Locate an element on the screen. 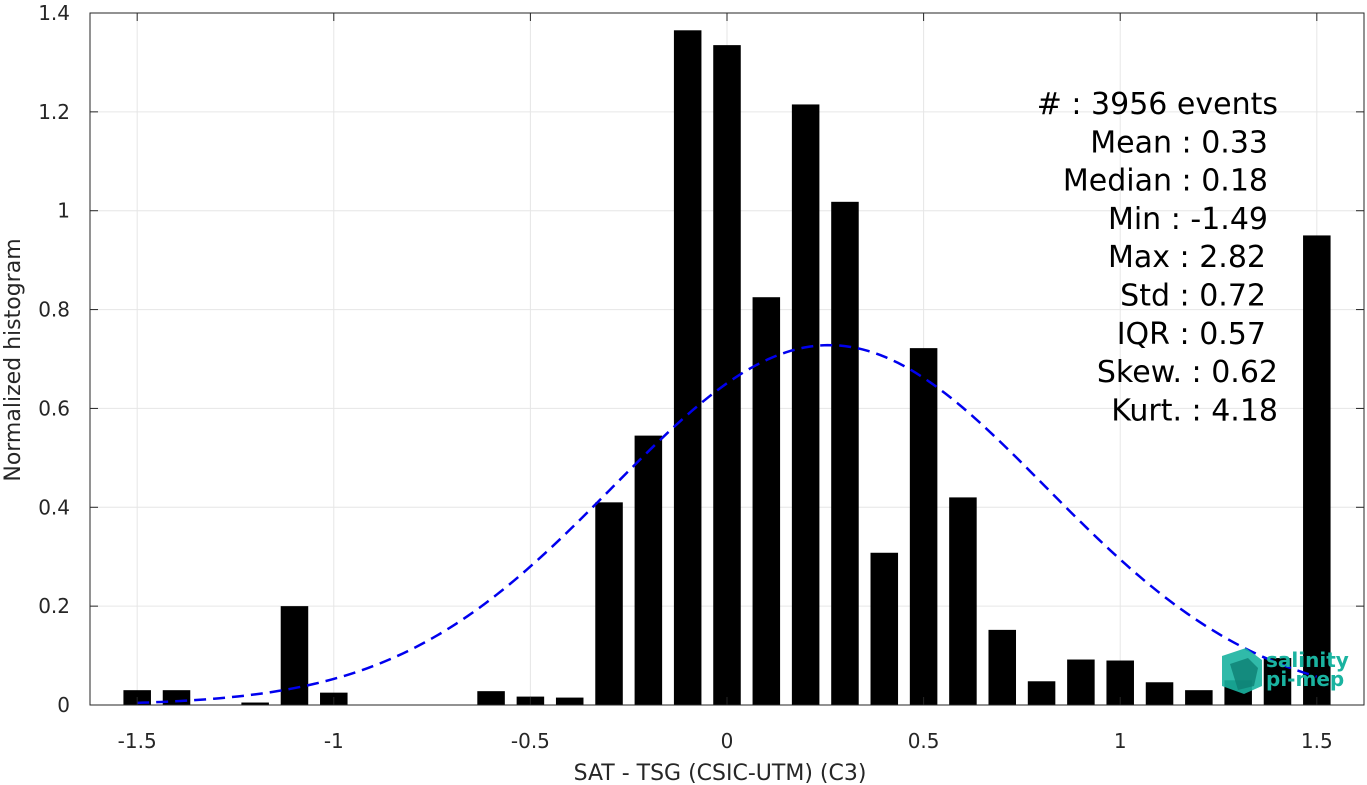 This screenshot has width=1367, height=785. logo-text-salinity: salinity is located at coordinates (1307, 660).